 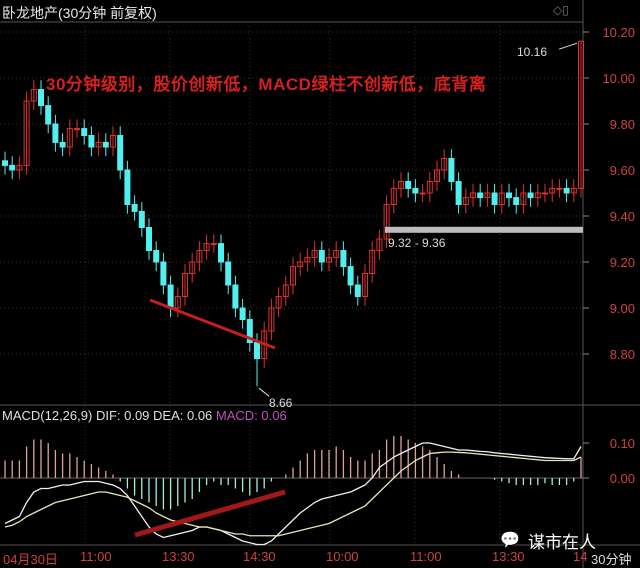 What do you see at coordinates (484, 229) in the screenshot?
I see `support-band` at bounding box center [484, 229].